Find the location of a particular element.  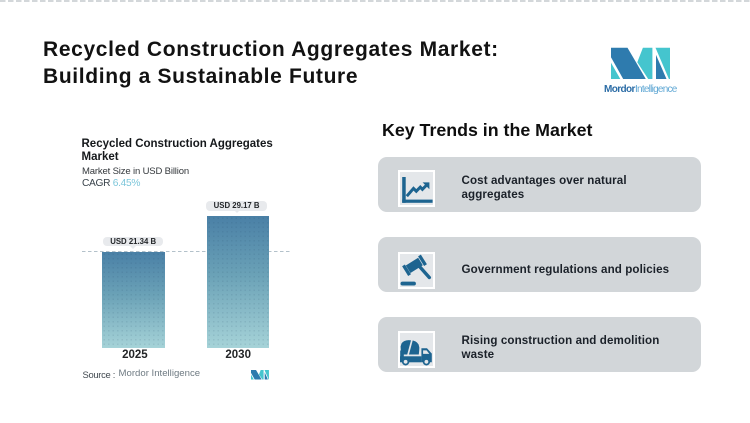

svg-text: Mordor is located at coordinates (620, 89).